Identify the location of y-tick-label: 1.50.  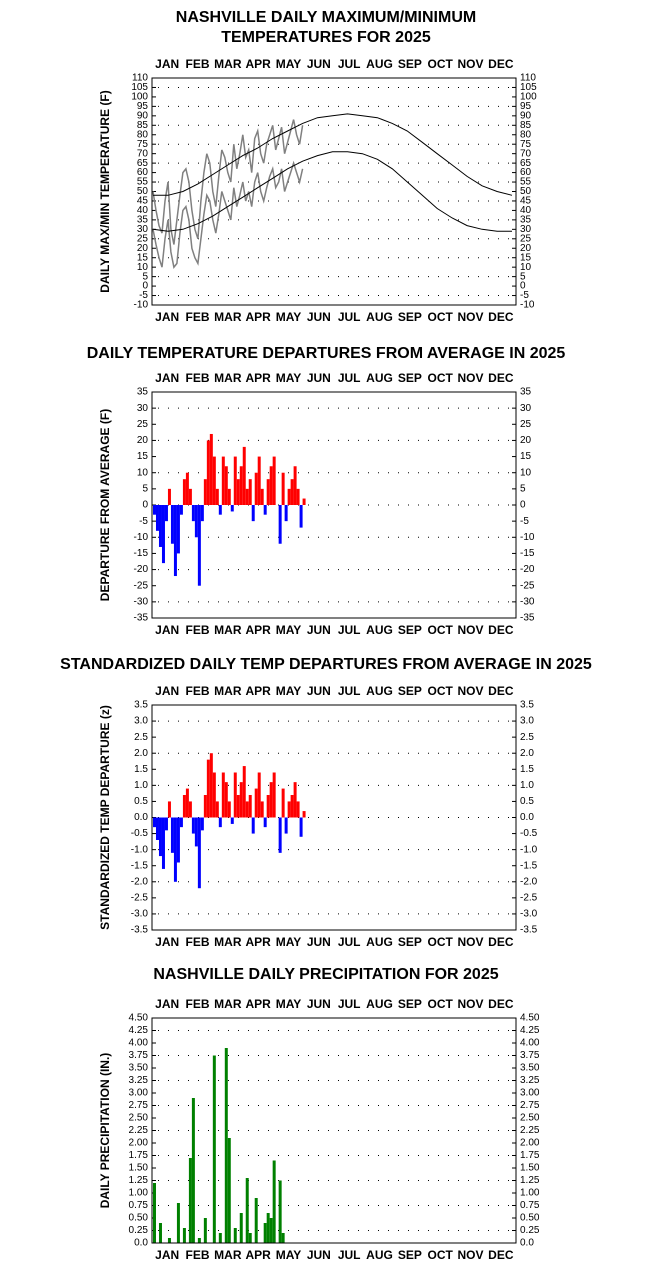
(530, 1168).